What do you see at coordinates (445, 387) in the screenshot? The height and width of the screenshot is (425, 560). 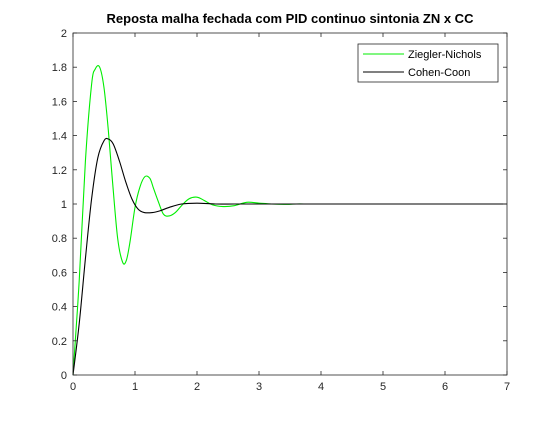 I see `x-tick-label: 6` at bounding box center [445, 387].